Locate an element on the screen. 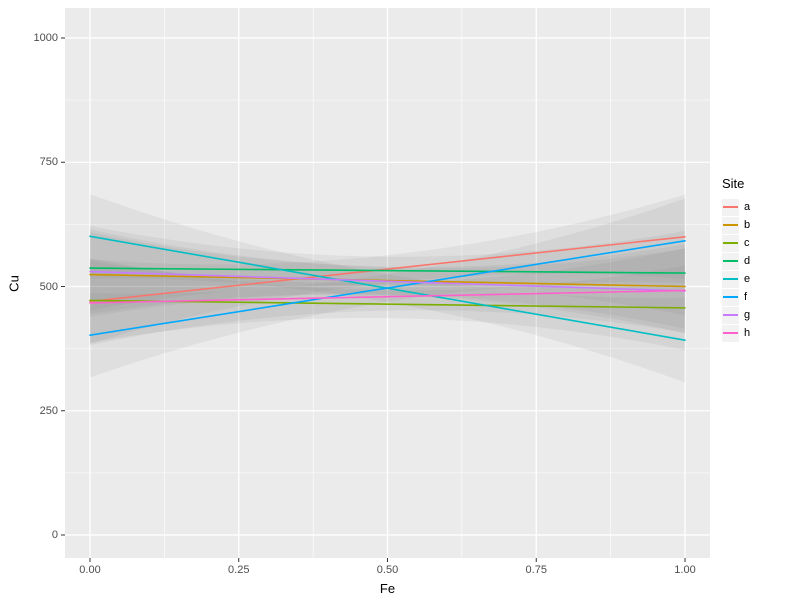 This screenshot has width=787, height=602. x-tick-label: 0.00 is located at coordinates (90, 570).